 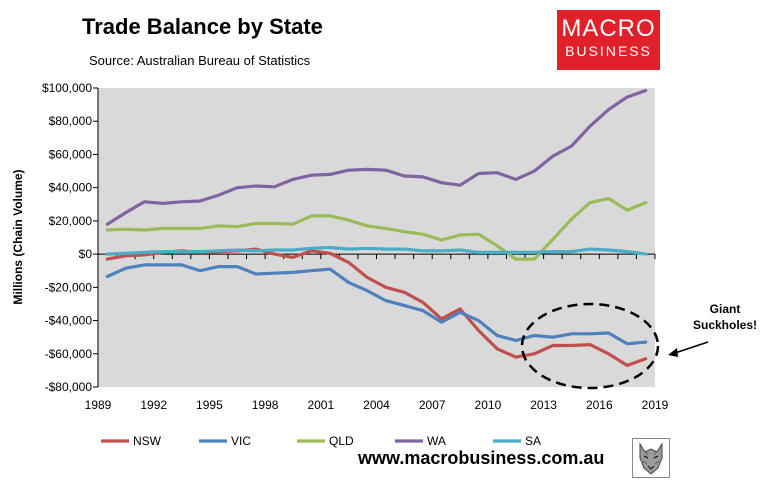 I want to click on y-tick-label: $80,000, so click(x=71, y=121).